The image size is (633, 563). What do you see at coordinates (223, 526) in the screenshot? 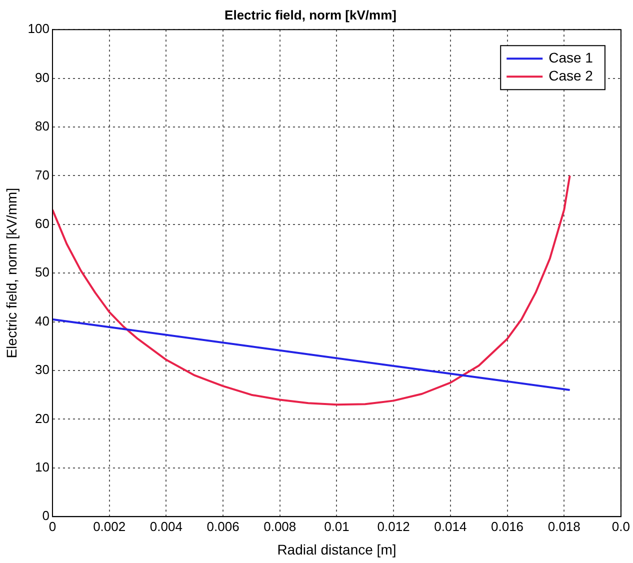
I see `x-tick-label: 0.006` at bounding box center [223, 526].